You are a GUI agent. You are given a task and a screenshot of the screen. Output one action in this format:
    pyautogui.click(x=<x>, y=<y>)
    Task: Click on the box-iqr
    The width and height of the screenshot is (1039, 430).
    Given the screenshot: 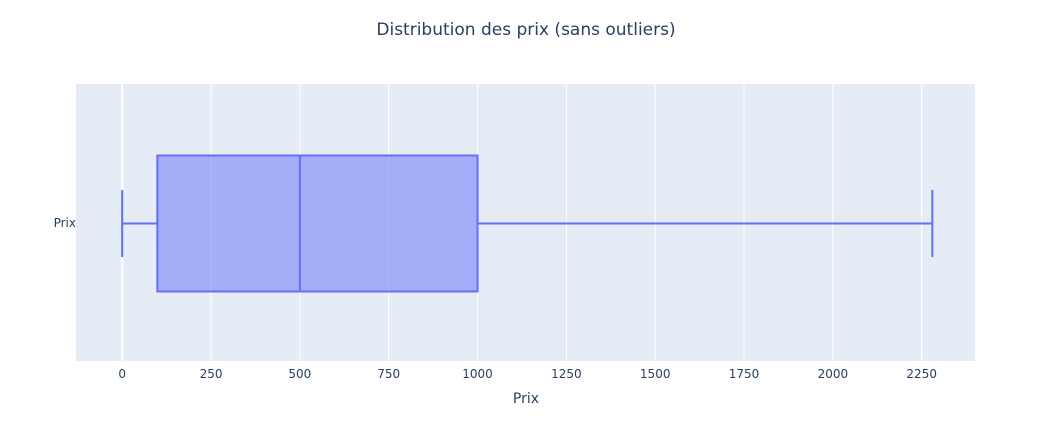 What is the action you would take?
    pyautogui.click(x=317, y=223)
    